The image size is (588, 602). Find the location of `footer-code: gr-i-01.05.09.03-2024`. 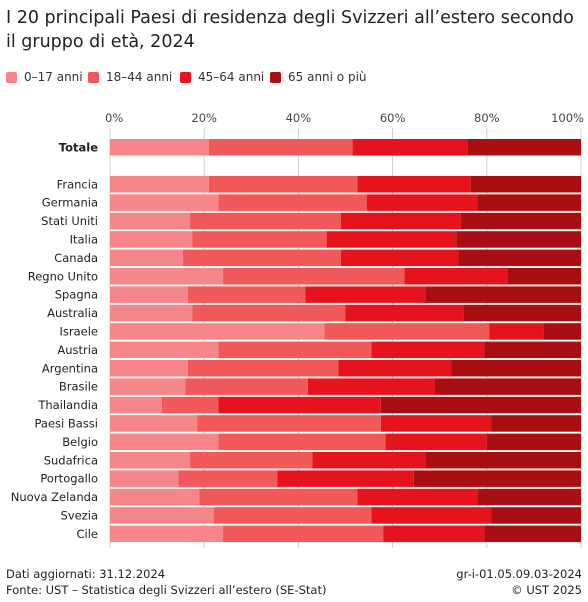

footer-code: gr-i-01.05.09.03-2024 is located at coordinates (519, 574).